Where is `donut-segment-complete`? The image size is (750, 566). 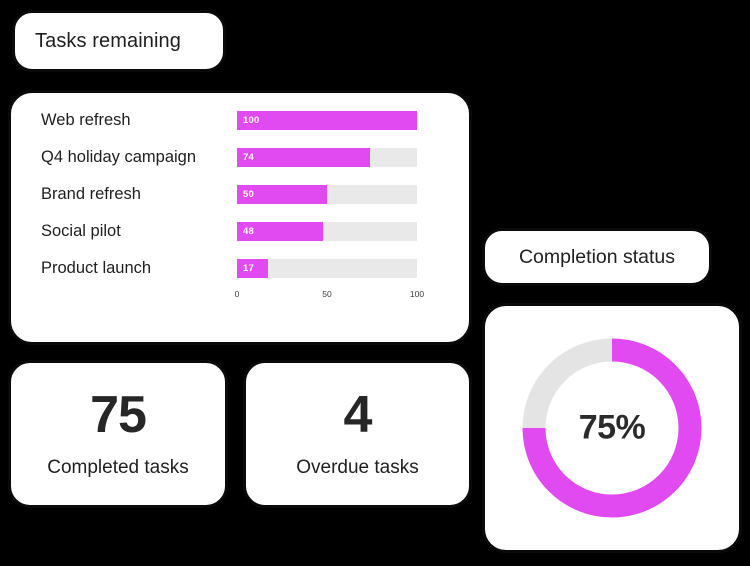
donut-segment-complete is located at coordinates (612, 428).